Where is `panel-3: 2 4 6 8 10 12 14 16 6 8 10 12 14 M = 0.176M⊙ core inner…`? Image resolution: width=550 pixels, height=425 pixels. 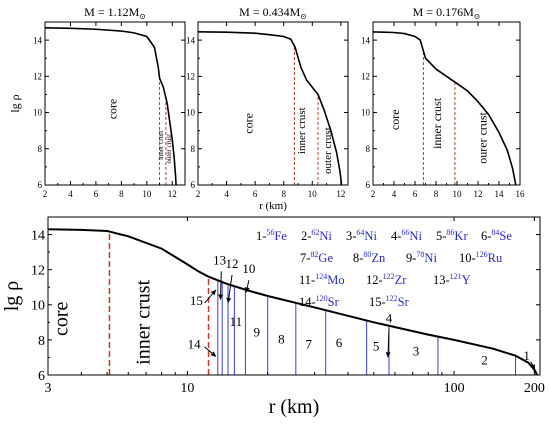 panel-3: 2 4 6 8 10 12 14 16 6 8 10 12 14 M = 0.176M⊙ core inner… is located at coordinates (443, 102).